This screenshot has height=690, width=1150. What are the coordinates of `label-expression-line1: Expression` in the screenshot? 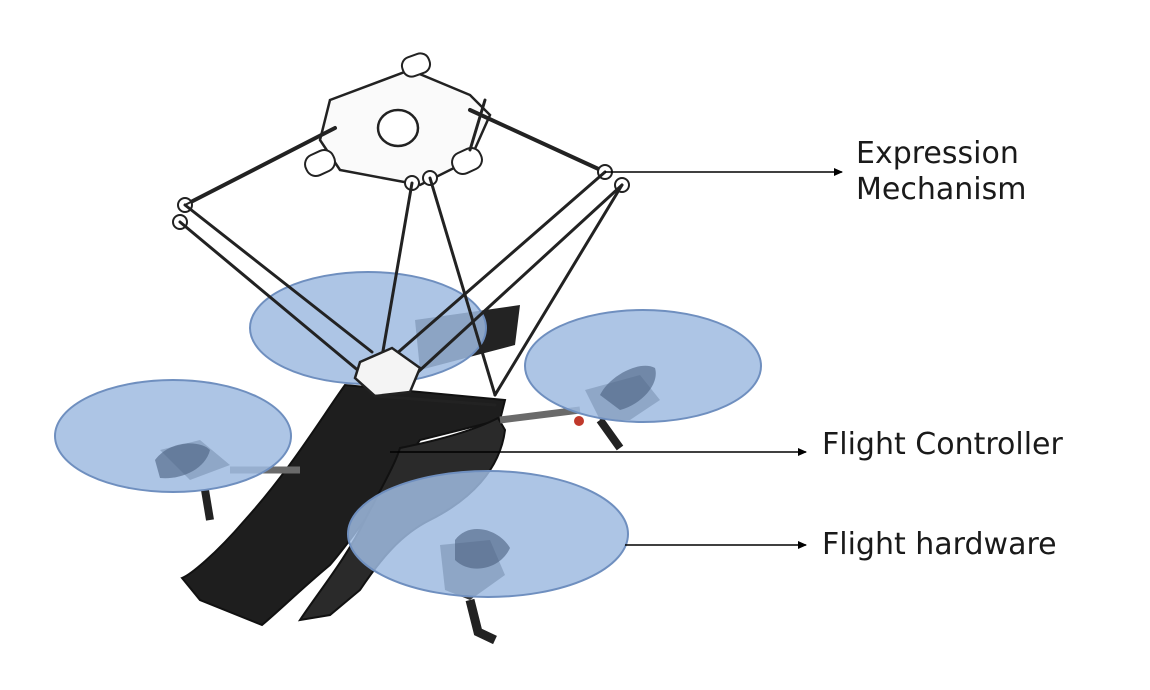 It's located at (937, 153).